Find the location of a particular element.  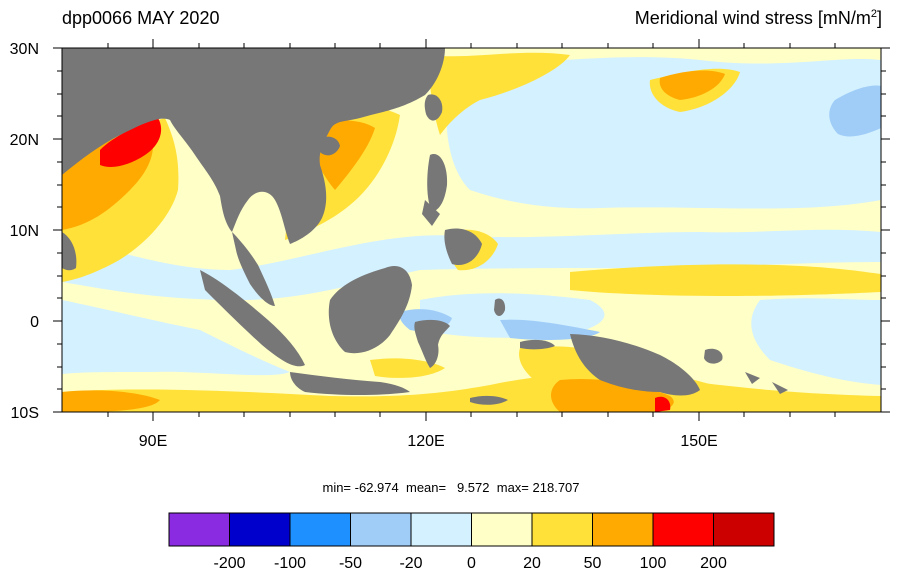

land-new-guinea is located at coordinates (635, 365).